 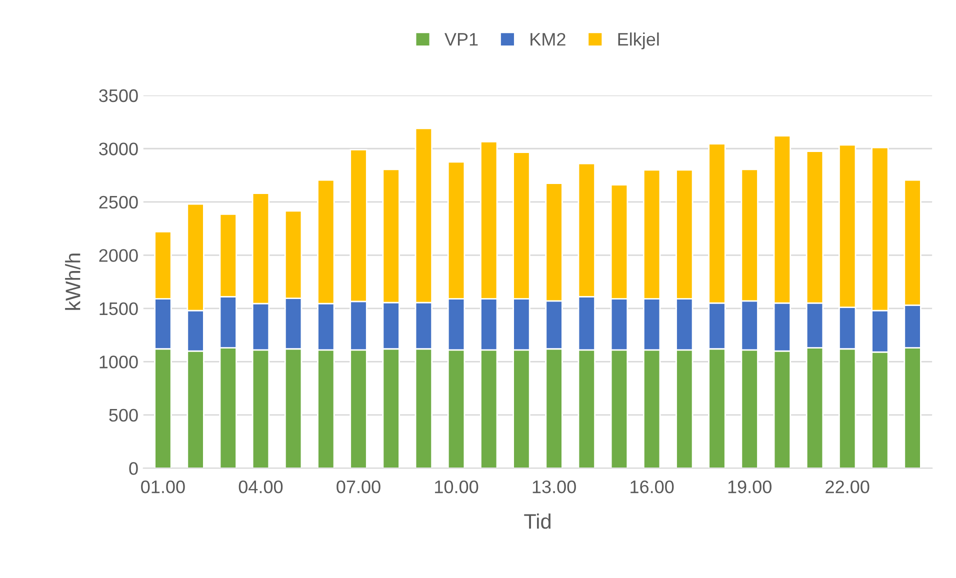 What do you see at coordinates (456, 487) in the screenshot?
I see `x-tick-label: 10.00` at bounding box center [456, 487].